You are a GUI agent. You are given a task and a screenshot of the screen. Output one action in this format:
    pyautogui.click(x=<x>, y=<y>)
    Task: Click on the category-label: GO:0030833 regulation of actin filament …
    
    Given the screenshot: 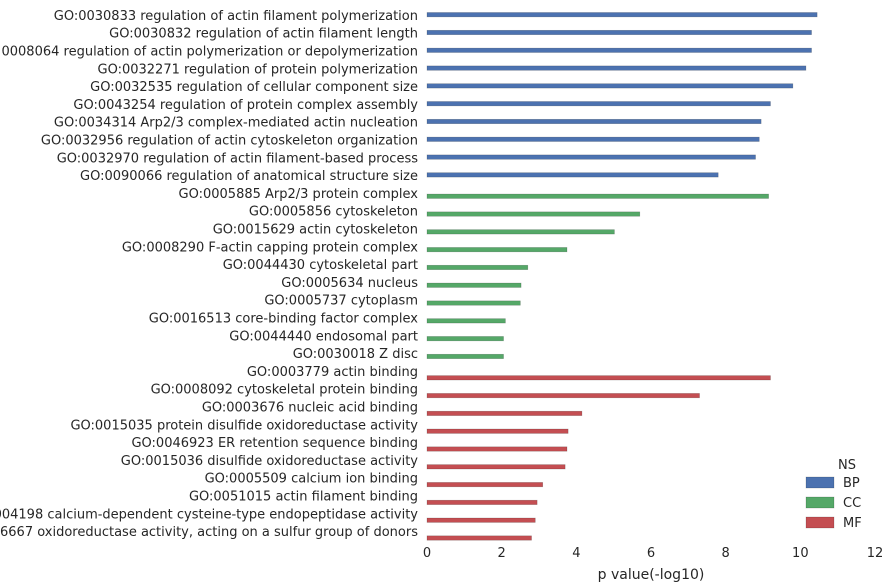 What is the action you would take?
    pyautogui.click(x=236, y=16)
    